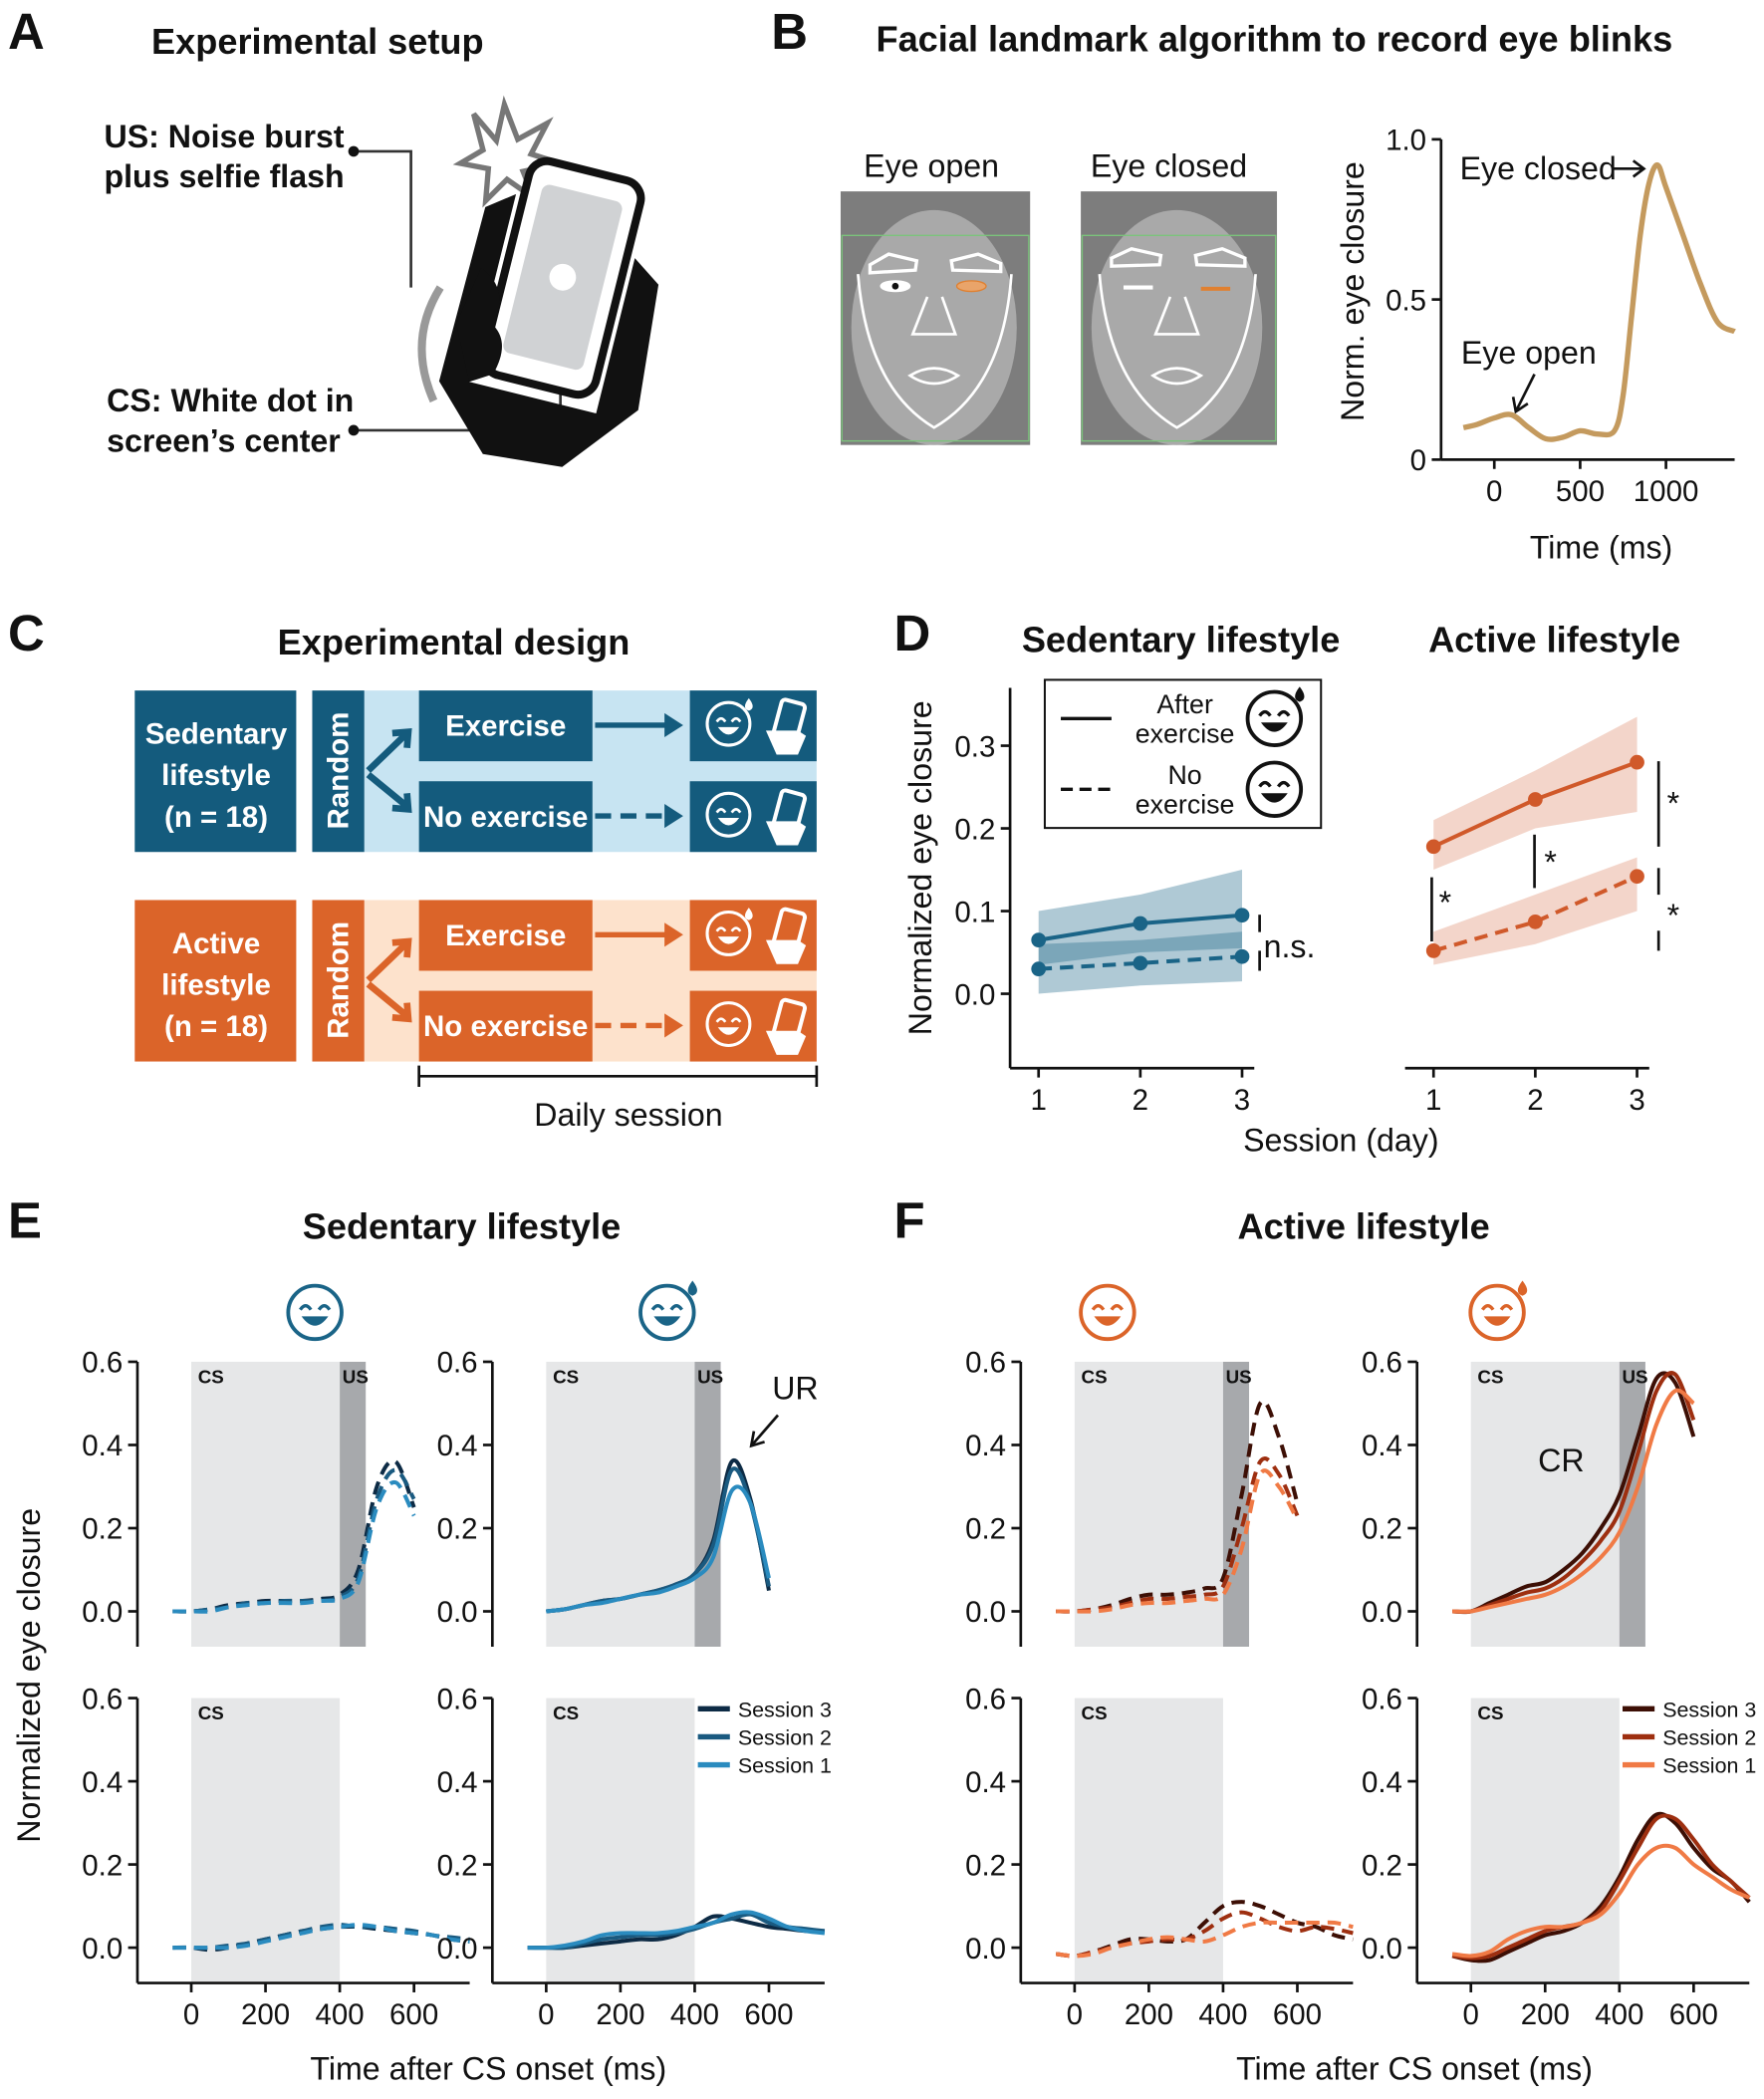 Image resolution: width=1764 pixels, height=2099 pixels. Describe the element at coordinates (931, 165) in the screenshot. I see `image-caption: Eye open` at that location.